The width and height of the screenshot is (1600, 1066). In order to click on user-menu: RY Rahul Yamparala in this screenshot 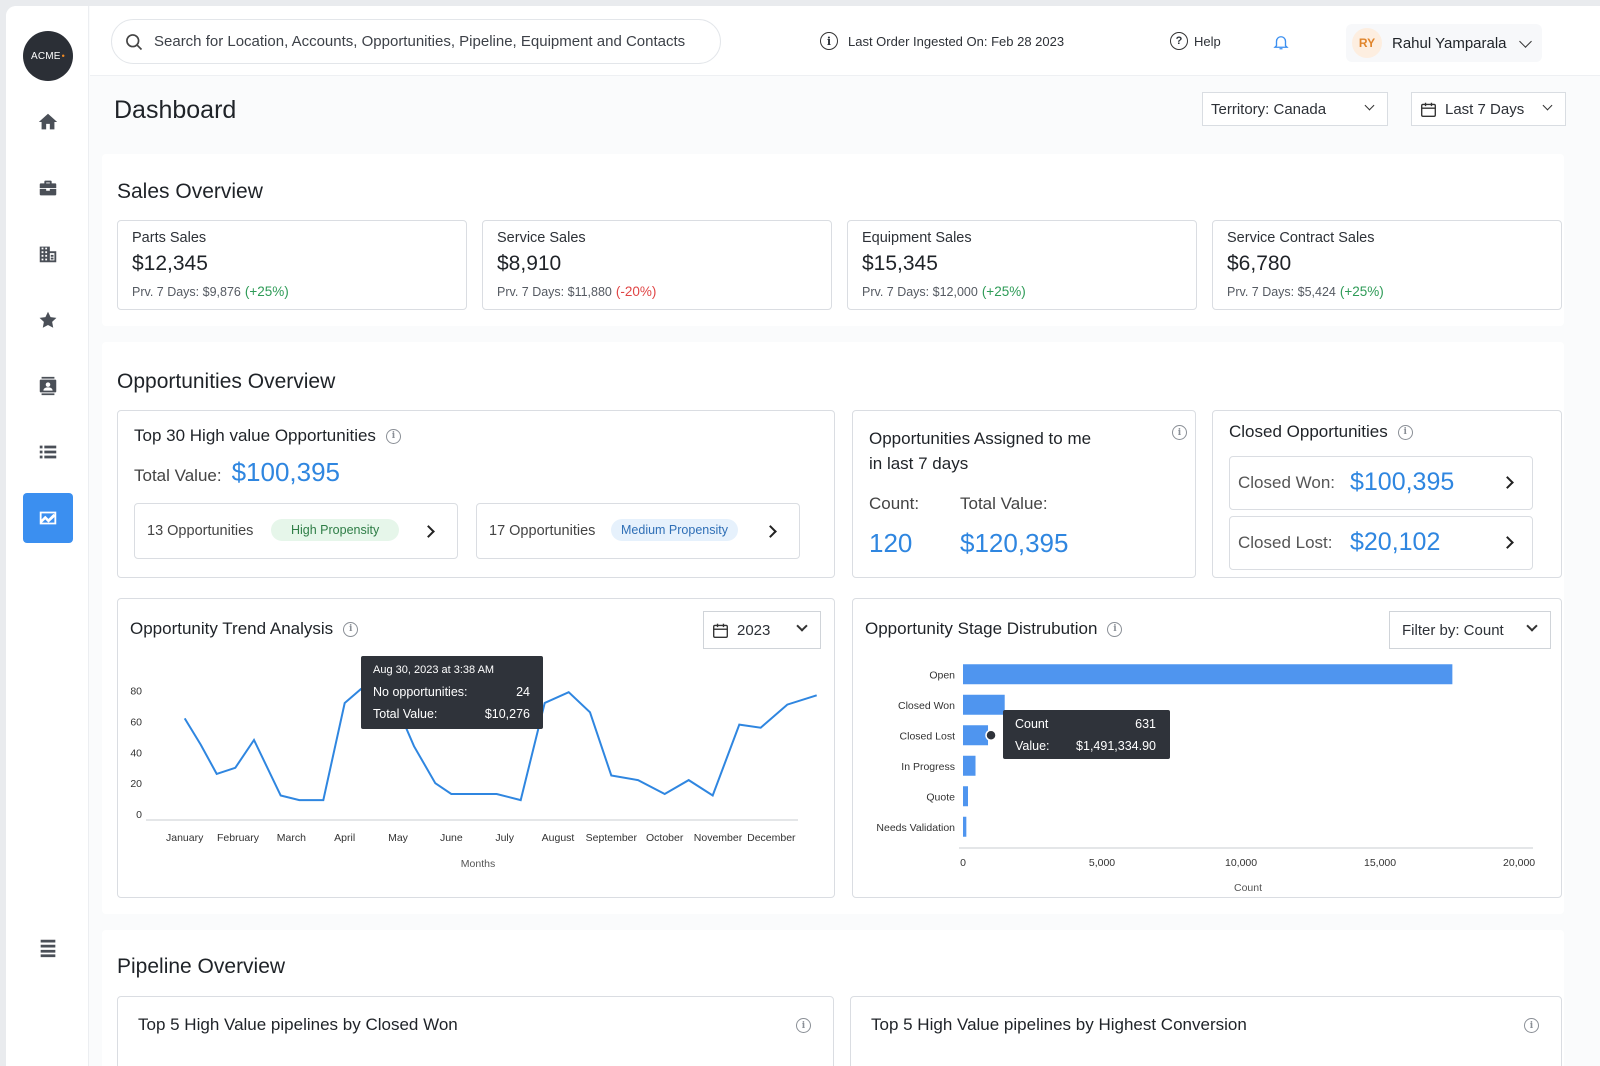, I will do `click(1444, 43)`.